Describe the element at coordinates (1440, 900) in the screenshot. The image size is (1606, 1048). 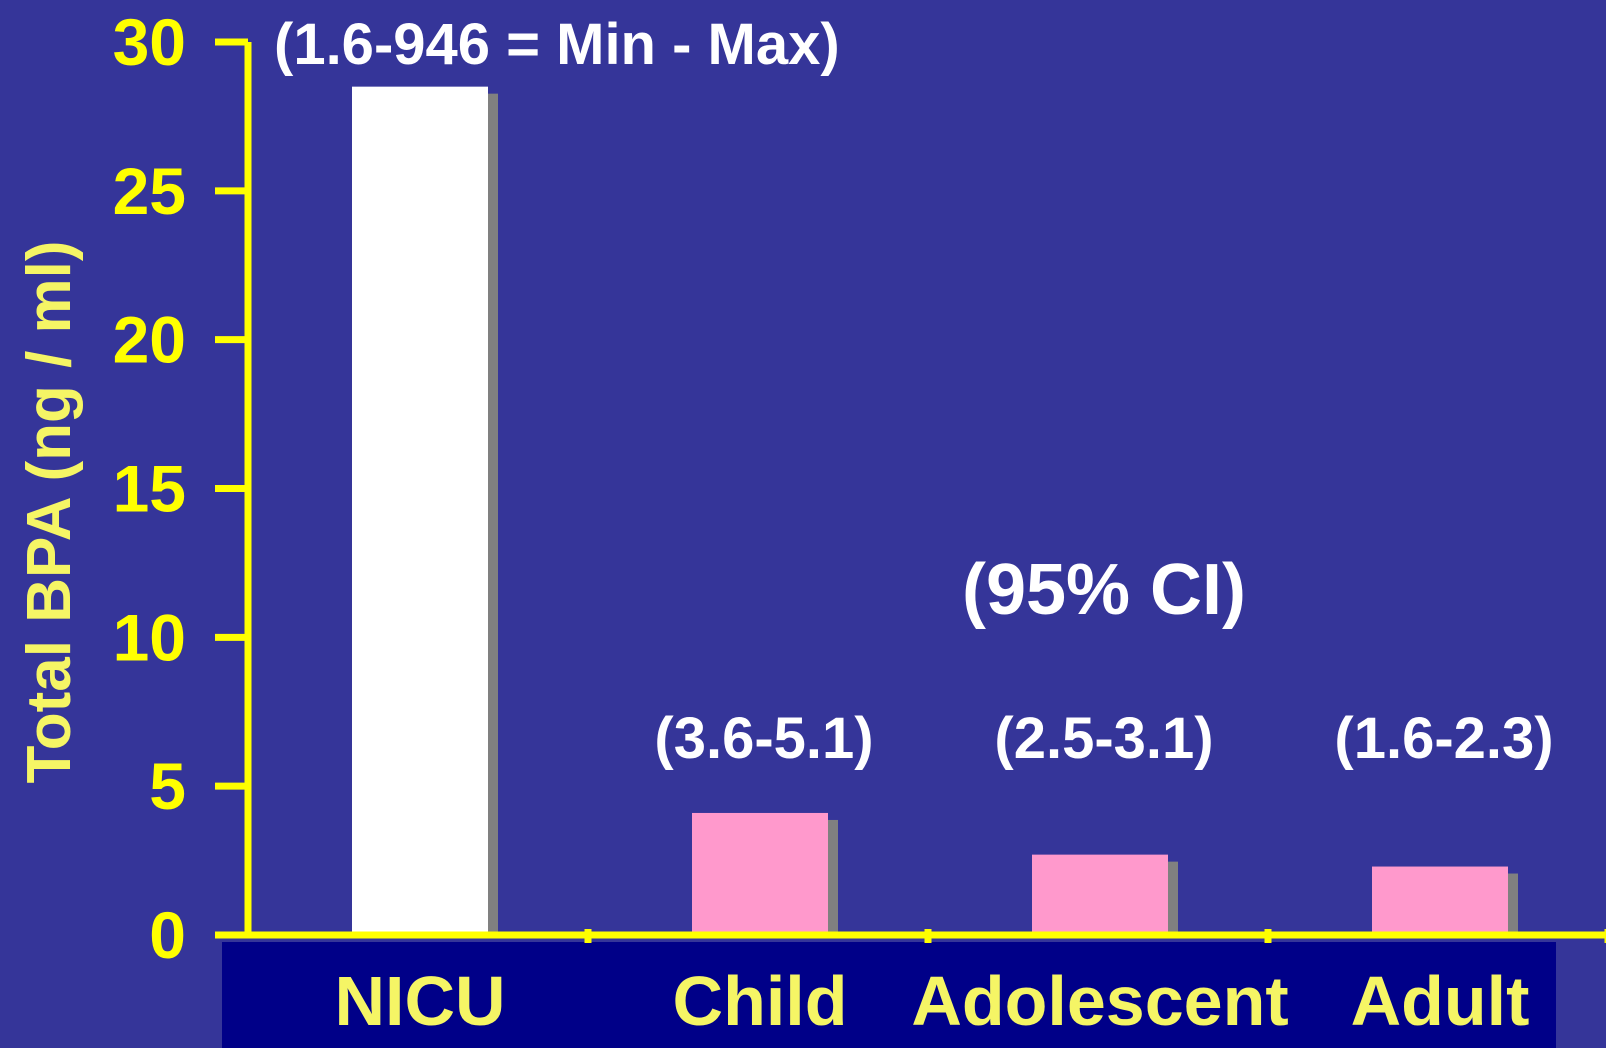
I see `bar-adult` at that location.